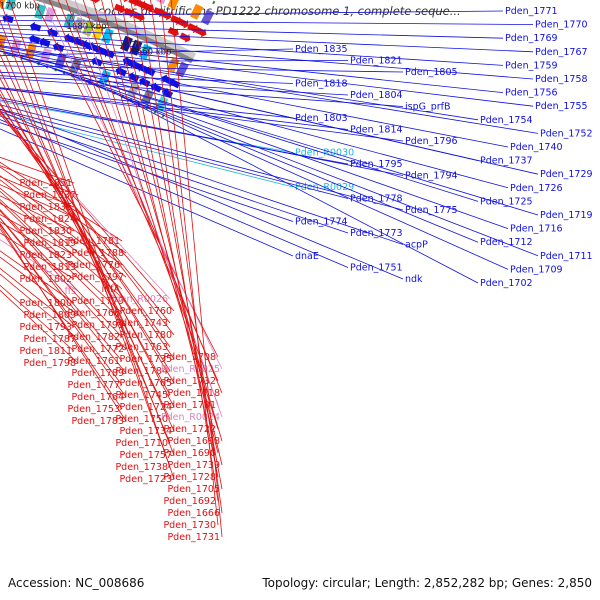 The image size is (600, 600). I want to click on forward-gene-label: Pden_1758, so click(561, 79).